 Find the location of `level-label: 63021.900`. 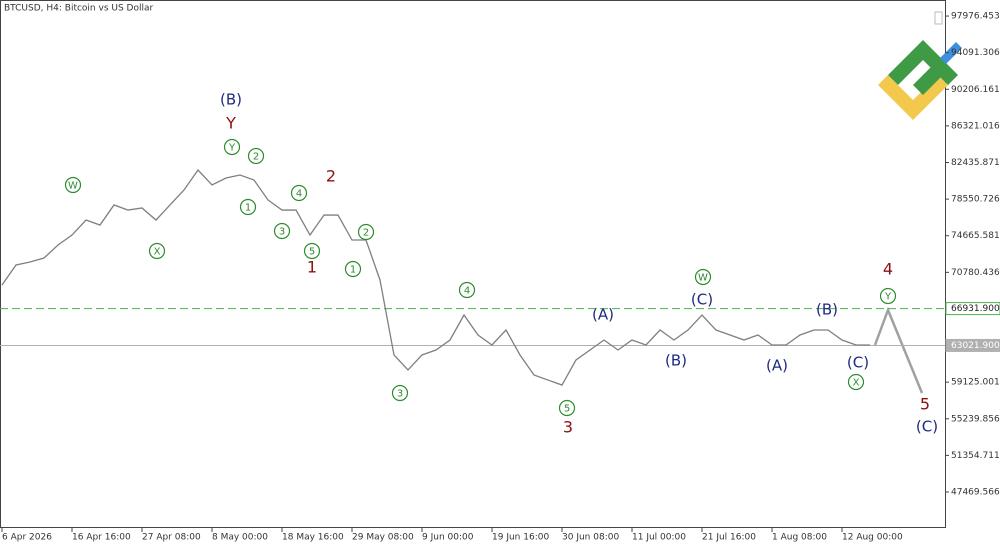

level-label: 63021.900 is located at coordinates (975, 346).